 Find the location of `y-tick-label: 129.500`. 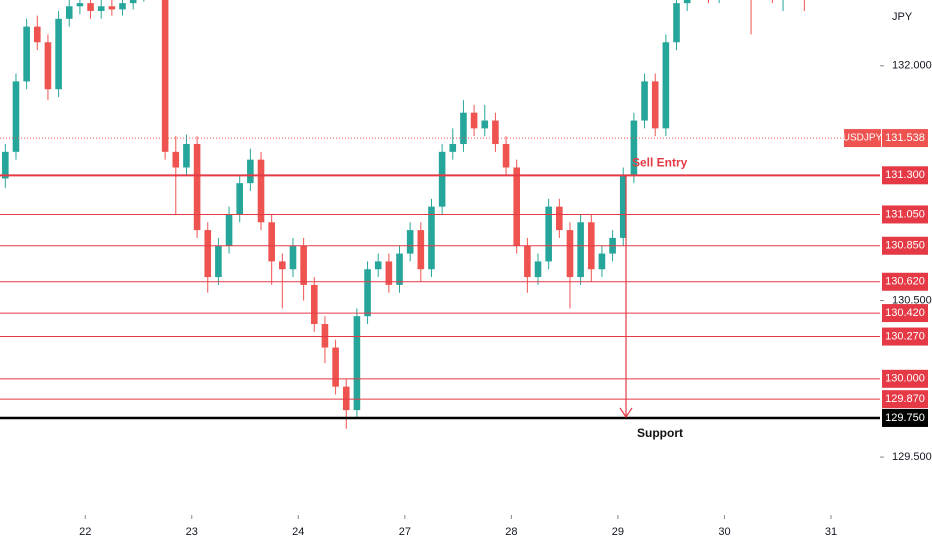

y-tick-label: 129.500 is located at coordinates (912, 457).